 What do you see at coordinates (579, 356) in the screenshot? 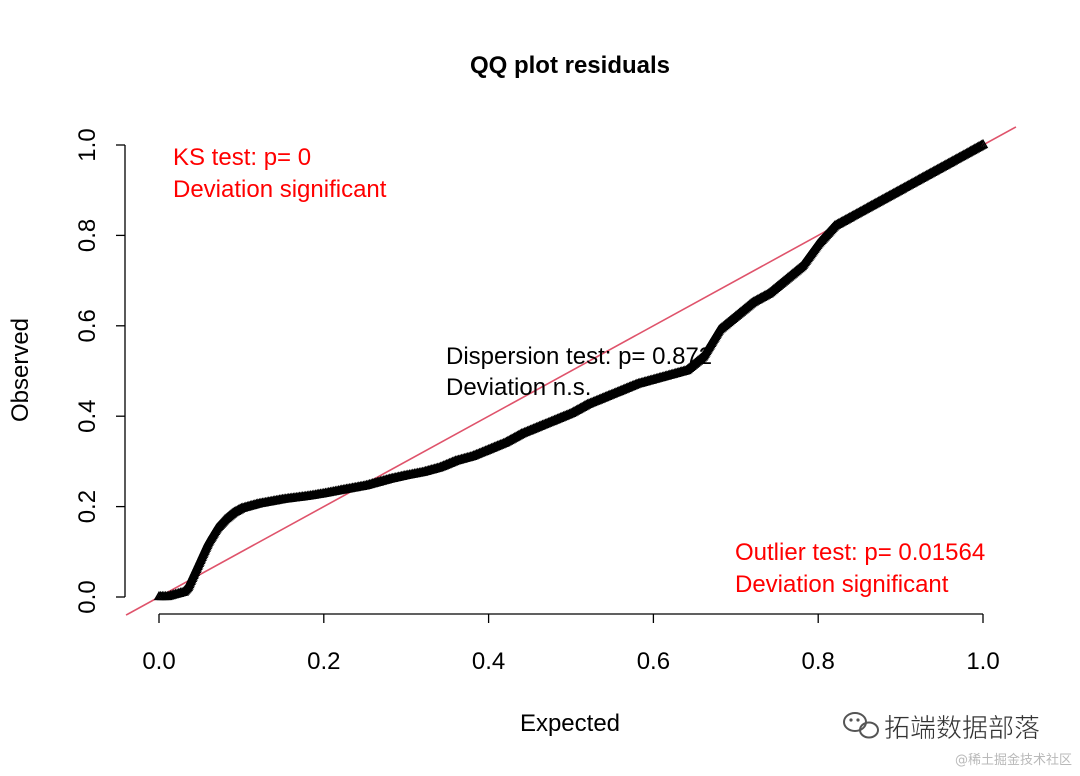
I see `dispersion-test-line1: Dispersion test: p= 0.872` at bounding box center [579, 356].